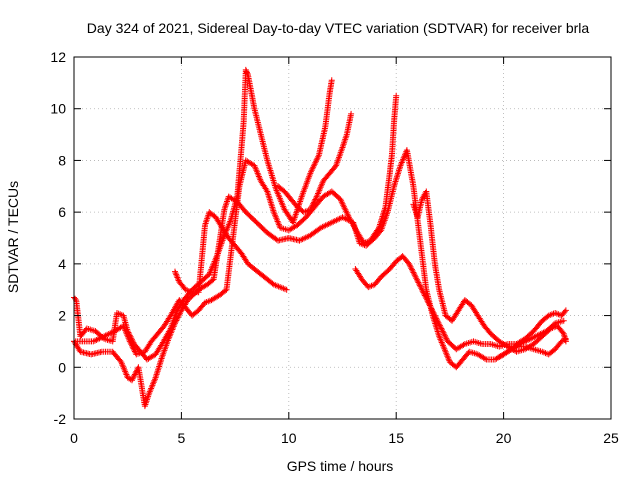  I want to click on x-tick-label: 5, so click(182, 438).